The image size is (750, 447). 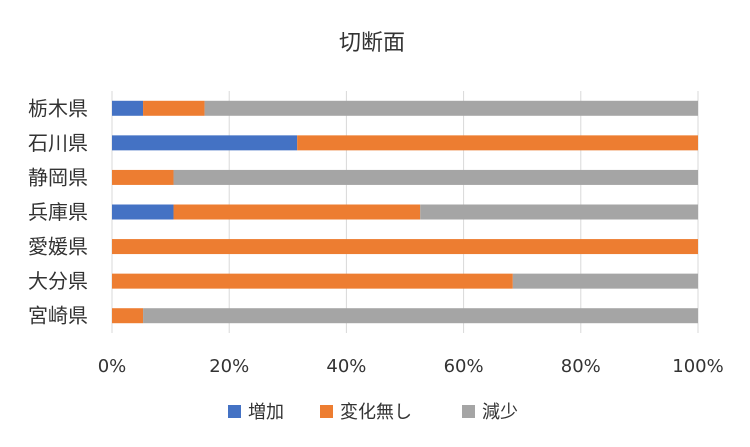 What do you see at coordinates (346, 366) in the screenshot?
I see `x-tick-label: 40%` at bounding box center [346, 366].